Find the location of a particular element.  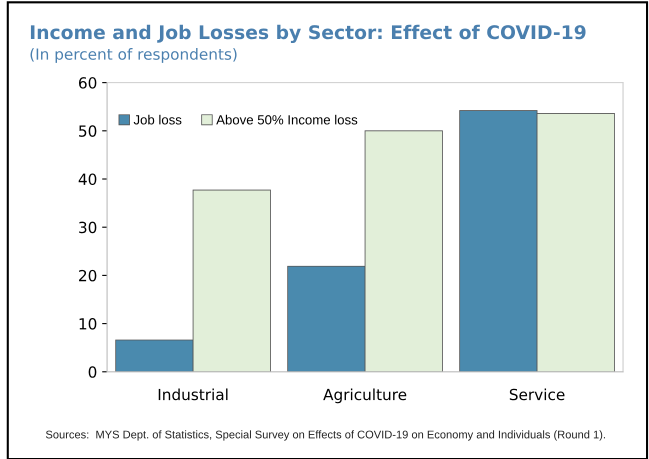

x-tick-label: Industrial is located at coordinates (193, 394).